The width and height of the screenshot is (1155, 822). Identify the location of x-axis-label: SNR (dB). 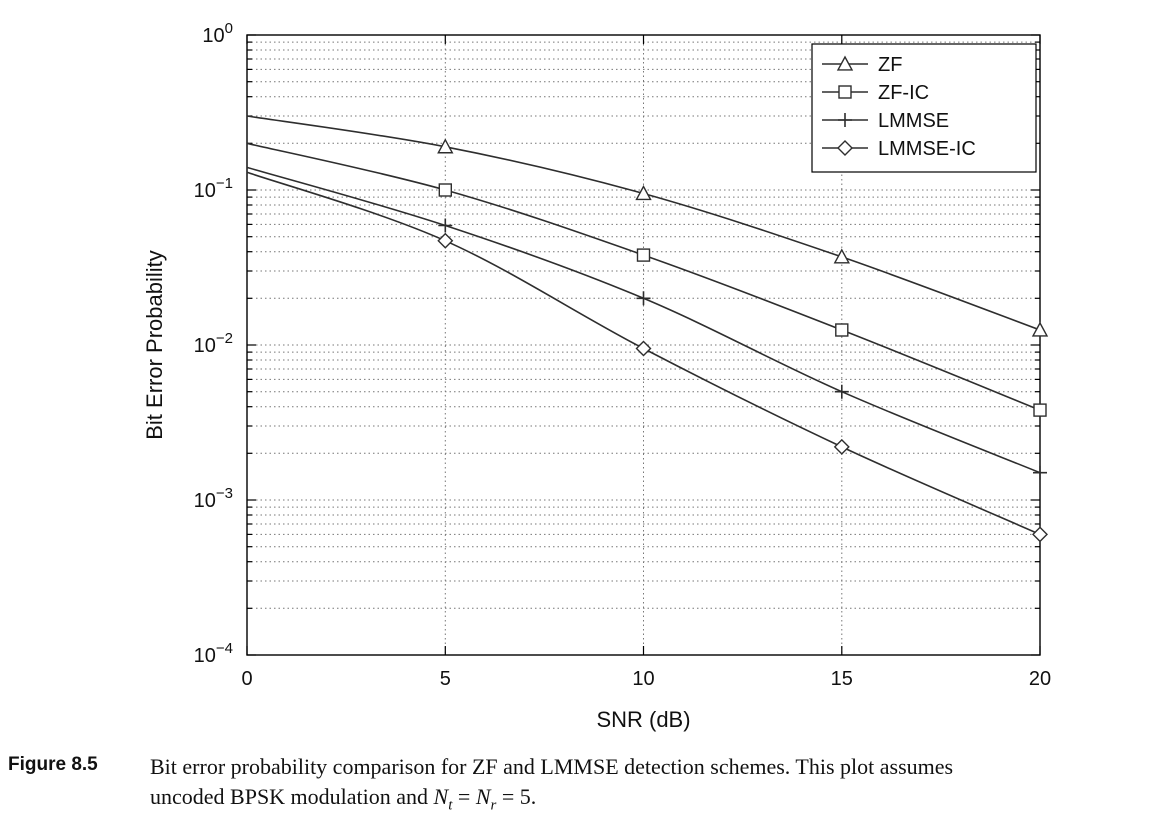
(643, 719).